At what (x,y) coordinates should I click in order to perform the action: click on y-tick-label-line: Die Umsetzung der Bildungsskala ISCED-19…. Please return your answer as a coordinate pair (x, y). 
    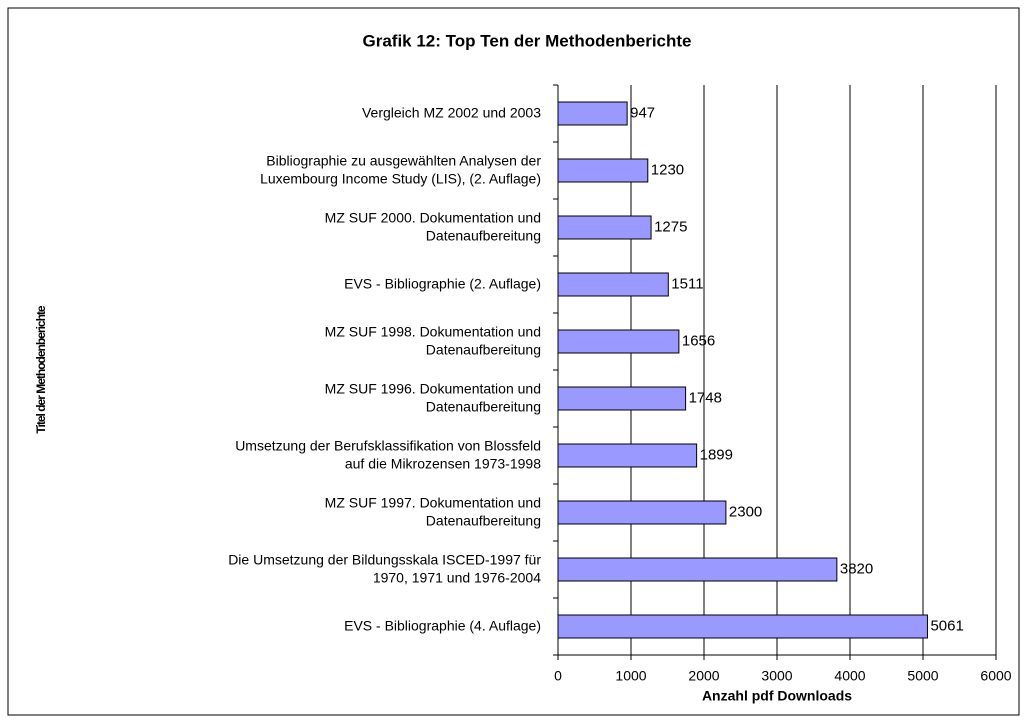
    Looking at the image, I should click on (384, 559).